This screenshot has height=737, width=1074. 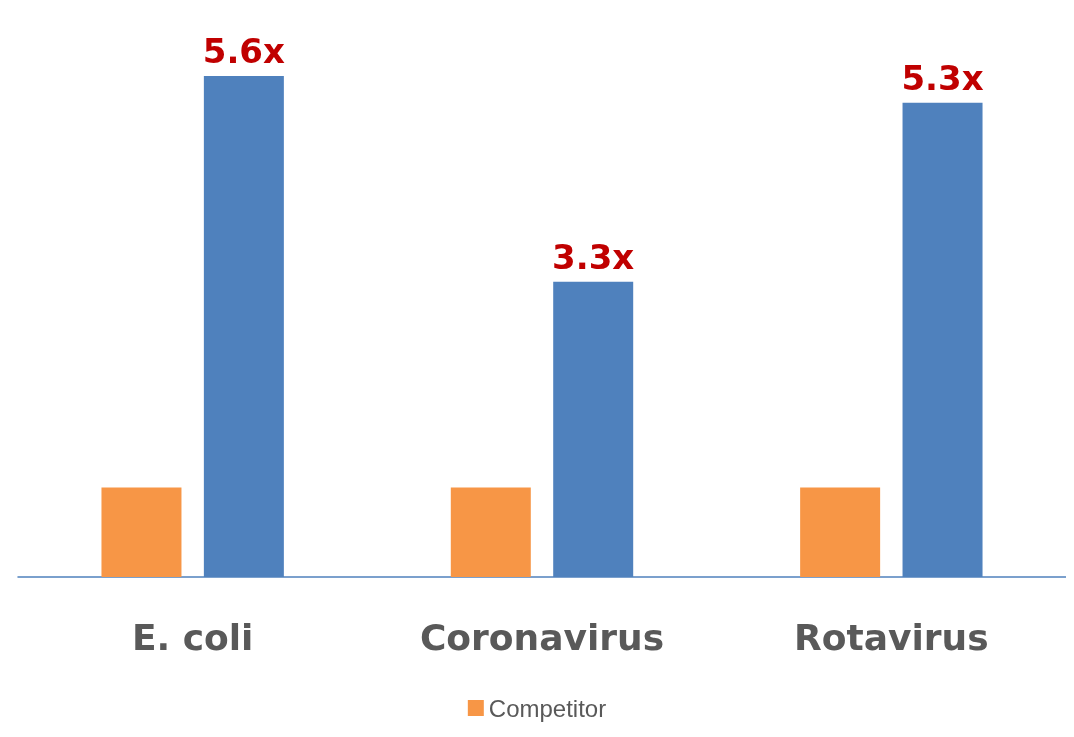 I want to click on x-tick-label: E. coli, so click(x=192, y=637).